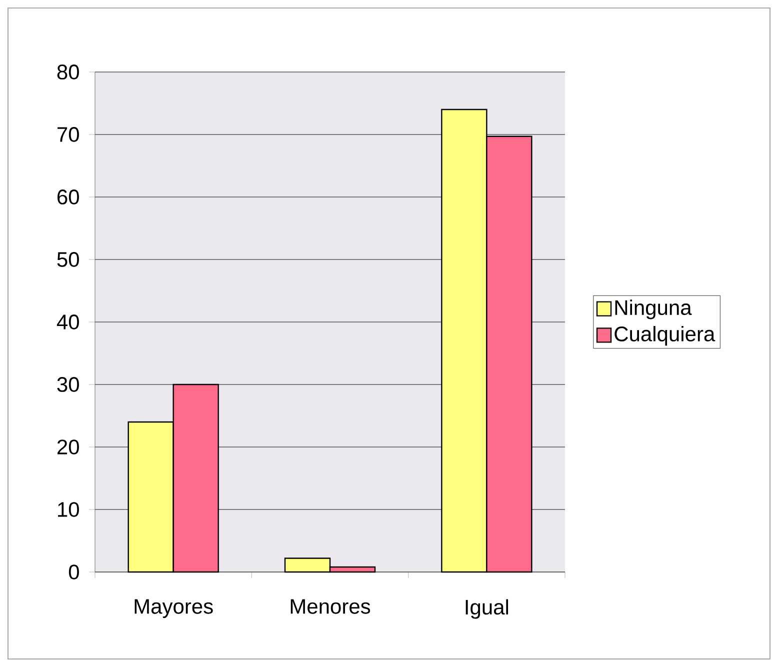 The width and height of the screenshot is (778, 667). Describe the element at coordinates (68, 72) in the screenshot. I see `y-tick-label: 80` at that location.